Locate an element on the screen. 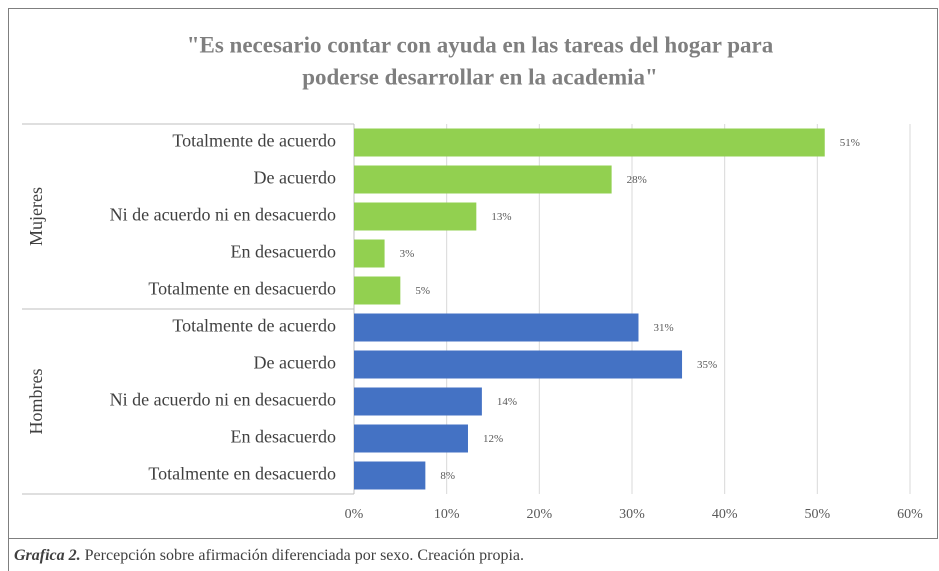 This screenshot has width=939, height=571. value-label: 8% is located at coordinates (447, 476).